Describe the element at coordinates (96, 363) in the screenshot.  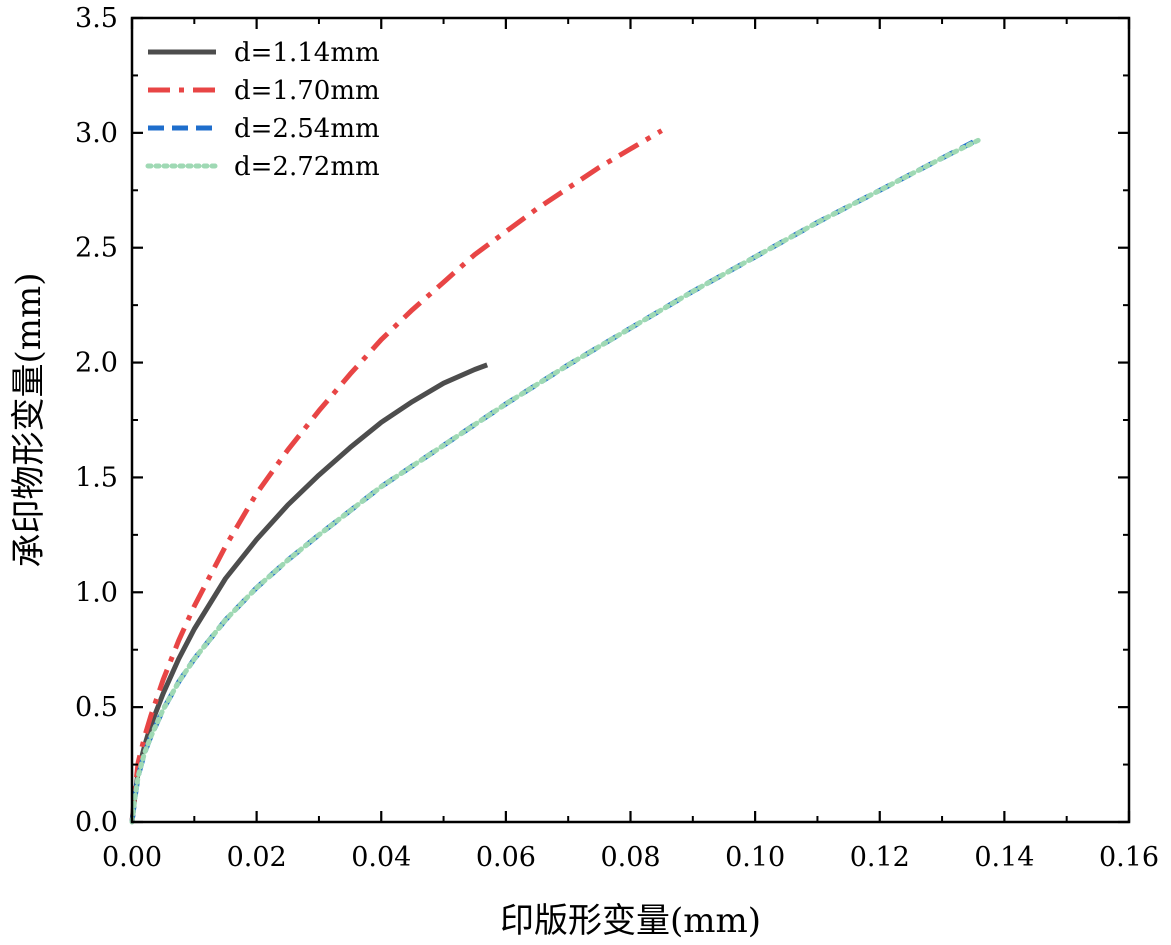
I see `y-tick-label: 2.0` at that location.